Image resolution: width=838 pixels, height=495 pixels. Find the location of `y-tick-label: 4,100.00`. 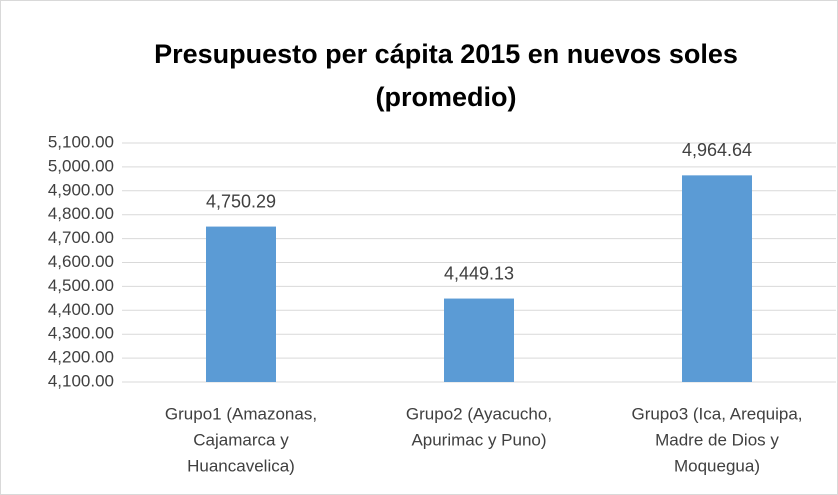

y-tick-label: 4,100.00 is located at coordinates (81, 380).